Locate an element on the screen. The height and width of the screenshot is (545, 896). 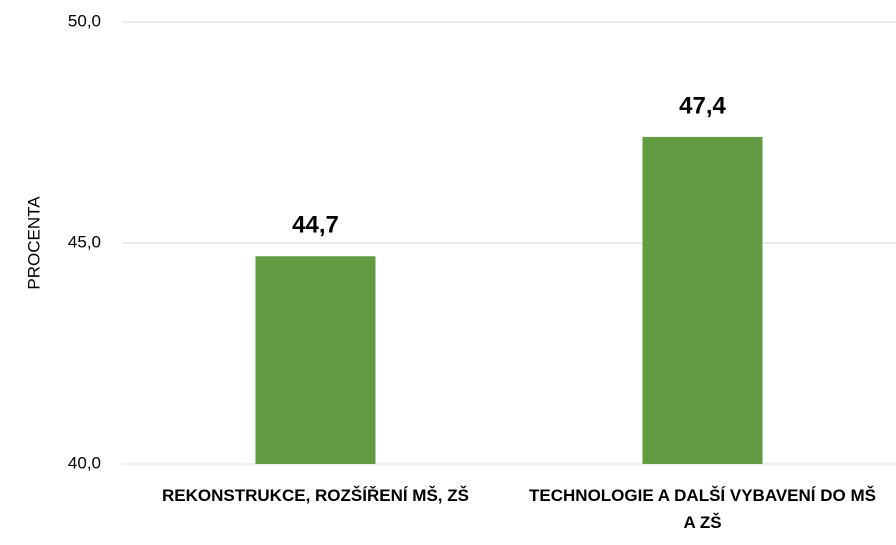
x-tick-label: TECHNOLOGIE A DALŠÍ VYBAVENÍ DO MŠ A ZŠ is located at coordinates (702, 509).